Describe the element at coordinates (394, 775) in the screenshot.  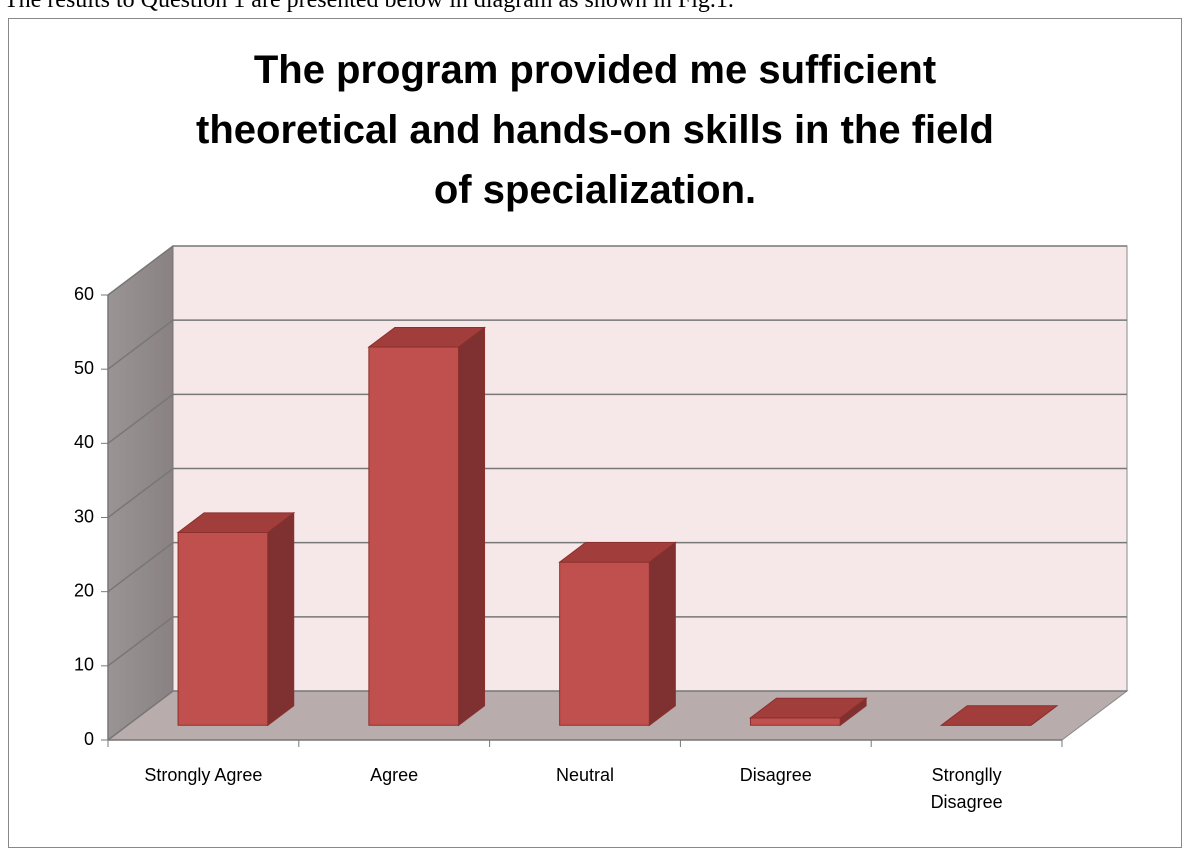
I see `x-tick-label: Agree` at that location.